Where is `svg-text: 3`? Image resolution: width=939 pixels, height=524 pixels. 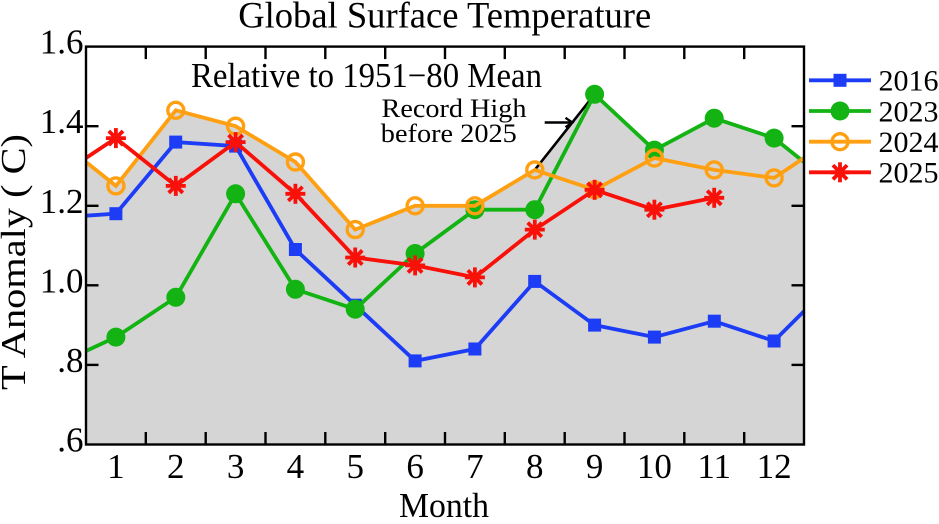
svg-text: 3 is located at coordinates (236, 466).